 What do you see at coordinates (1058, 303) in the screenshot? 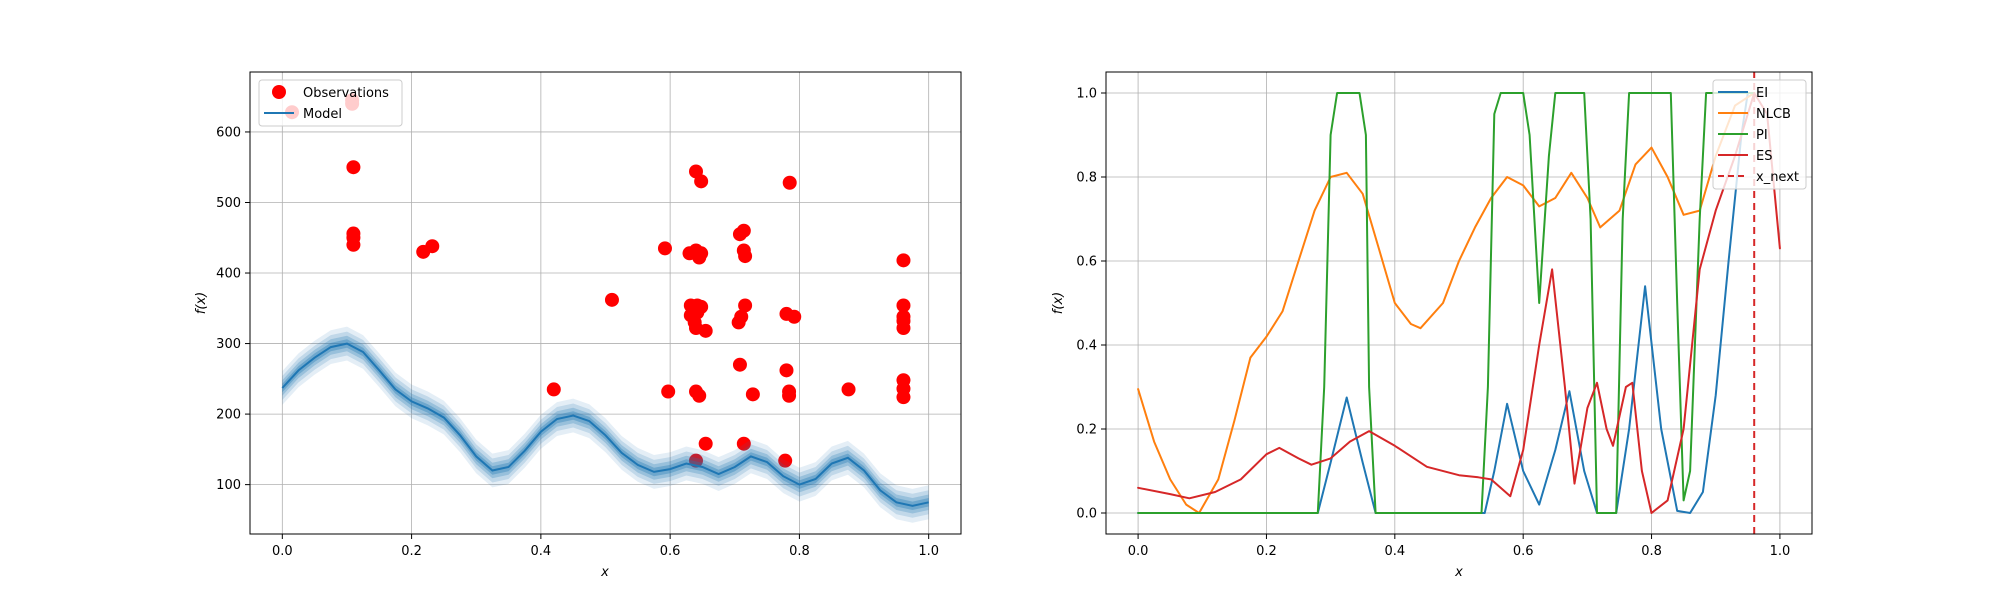
I see `right-plot-ylabel: f(x)` at bounding box center [1058, 303].